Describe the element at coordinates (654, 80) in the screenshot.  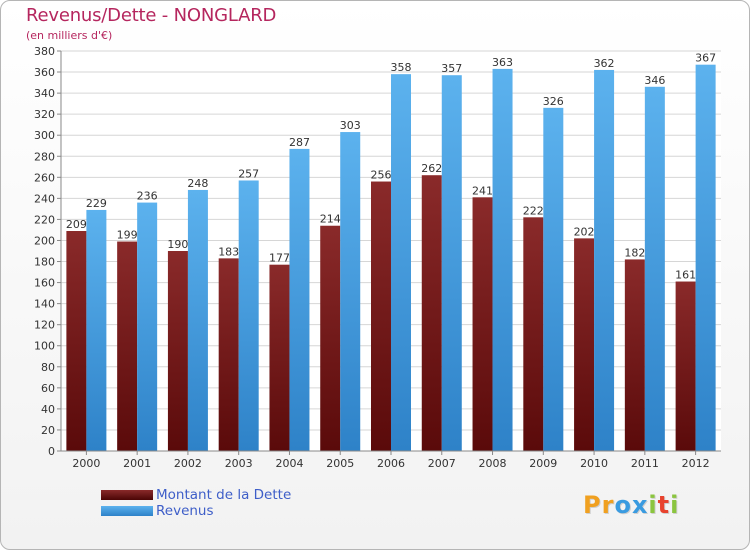
I see `data-label-revenus: 346` at that location.